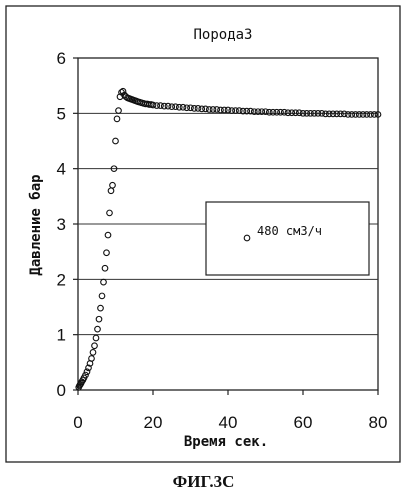  I want to click on y-axis-label: Давление бар, so click(36, 224).